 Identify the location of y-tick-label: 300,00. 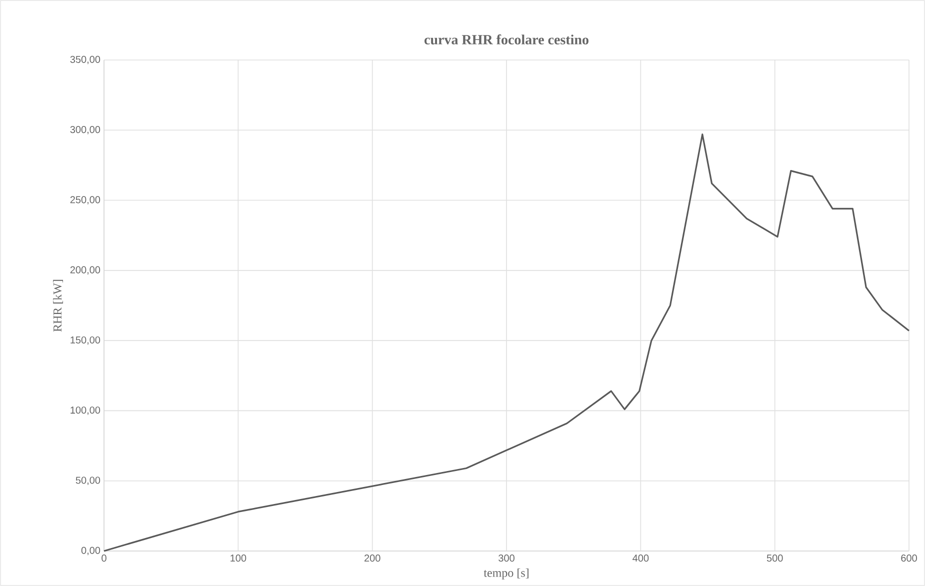
(85, 130).